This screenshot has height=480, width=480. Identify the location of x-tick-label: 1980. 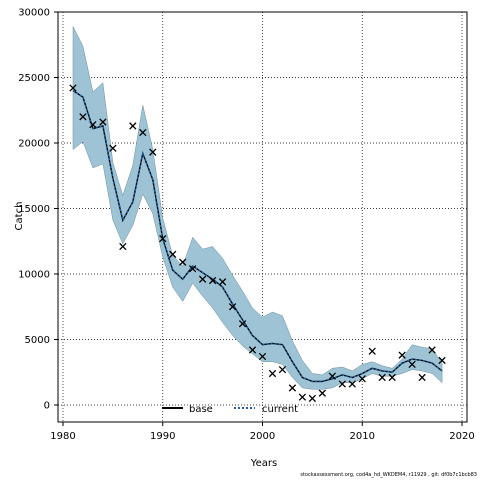
(62, 436).